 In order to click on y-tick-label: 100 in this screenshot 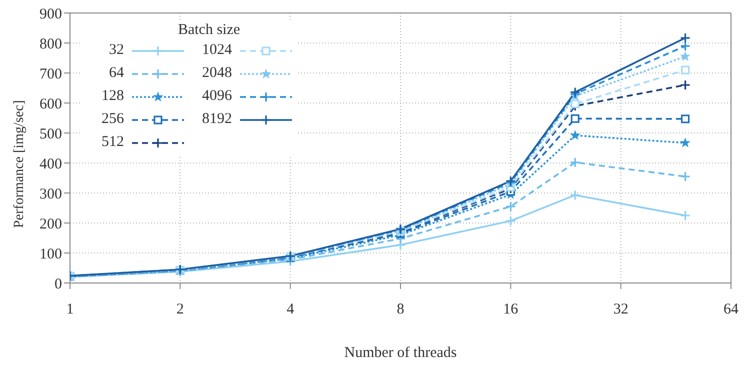, I will do `click(51, 254)`.